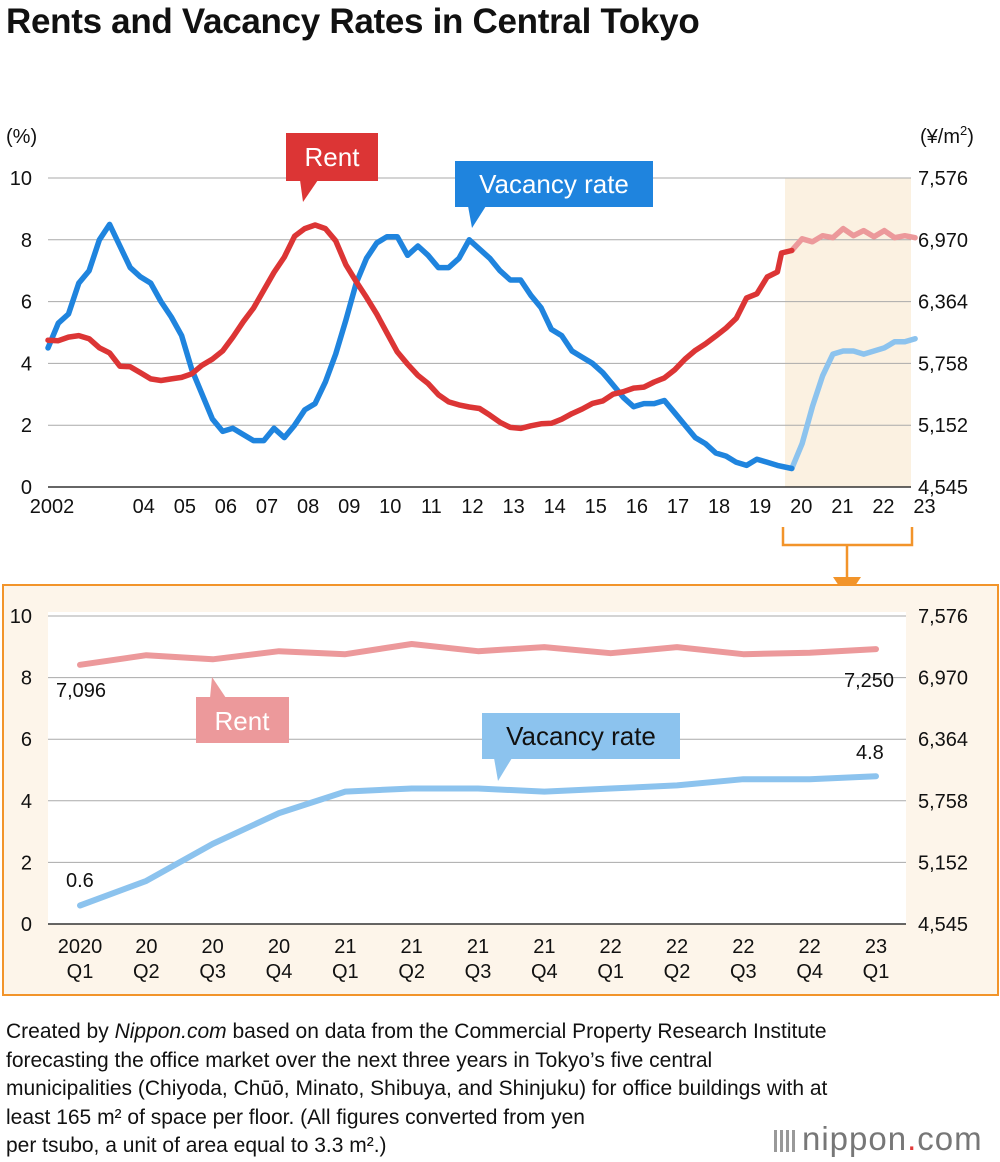  Describe the element at coordinates (243, 721) in the screenshot. I see `detail-rent-callout-label: Rent` at that location.